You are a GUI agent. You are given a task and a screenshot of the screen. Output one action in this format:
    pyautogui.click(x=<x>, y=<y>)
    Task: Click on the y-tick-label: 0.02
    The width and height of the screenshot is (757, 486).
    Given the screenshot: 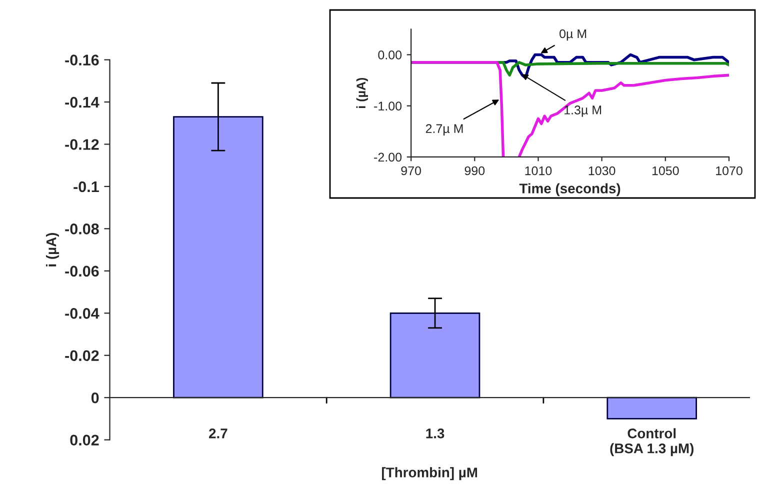 What is the action you would take?
    pyautogui.click(x=84, y=440)
    